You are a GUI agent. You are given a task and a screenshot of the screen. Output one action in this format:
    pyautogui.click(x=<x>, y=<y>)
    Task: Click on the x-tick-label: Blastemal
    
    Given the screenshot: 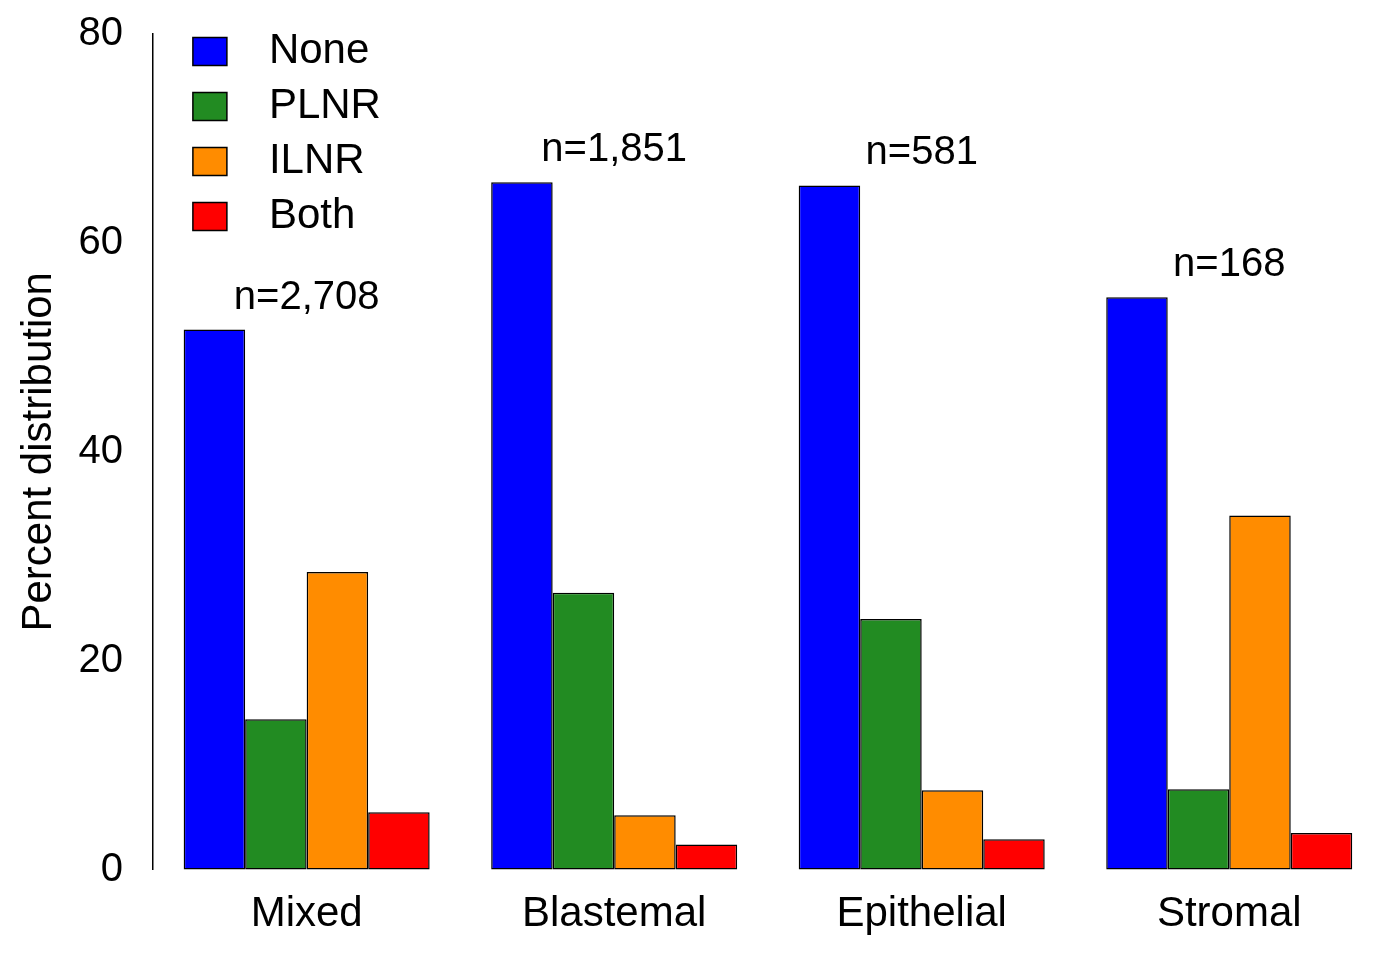 What is the action you would take?
    pyautogui.click(x=614, y=912)
    